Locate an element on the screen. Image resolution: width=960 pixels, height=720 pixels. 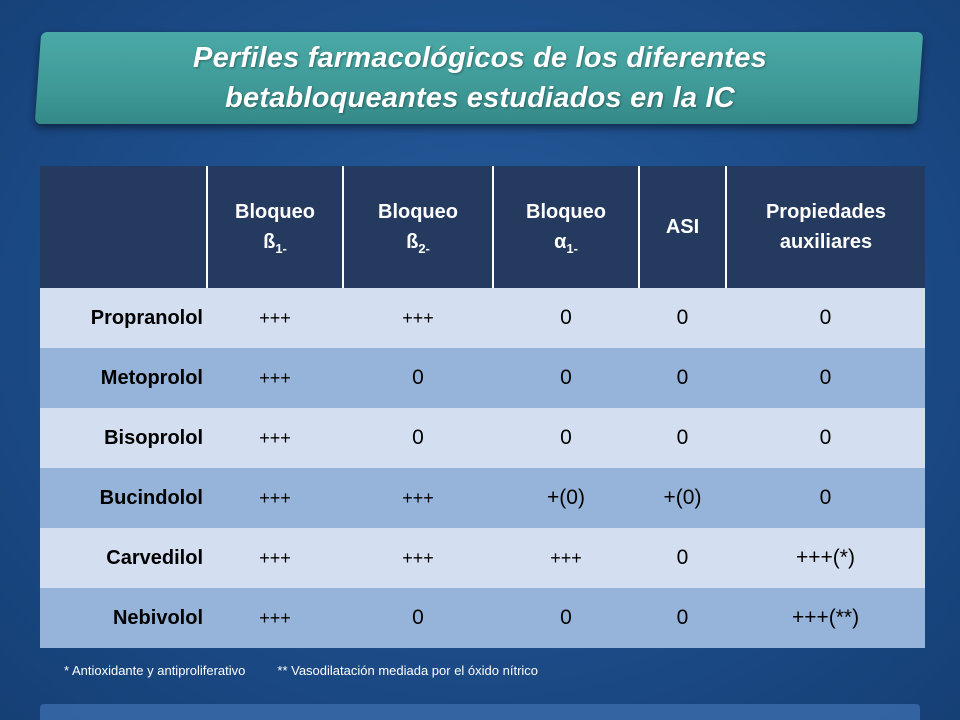
drug-name: Propranolol is located at coordinates (123, 318).